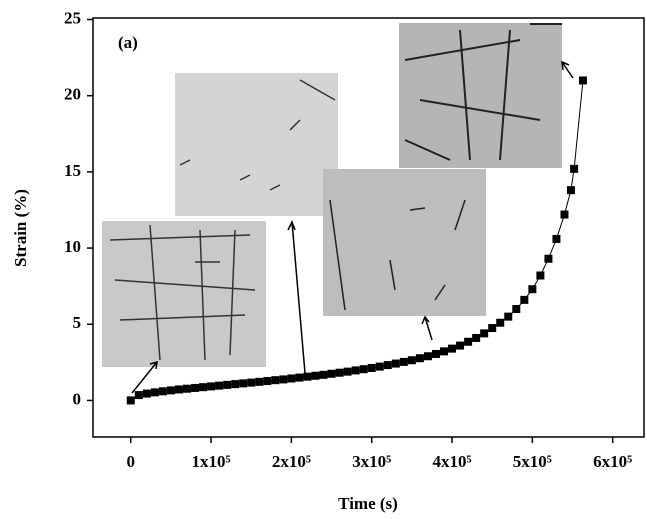 The width and height of the screenshot is (647, 519). Describe the element at coordinates (72, 170) in the screenshot. I see `y-tick-label: 15` at that location.